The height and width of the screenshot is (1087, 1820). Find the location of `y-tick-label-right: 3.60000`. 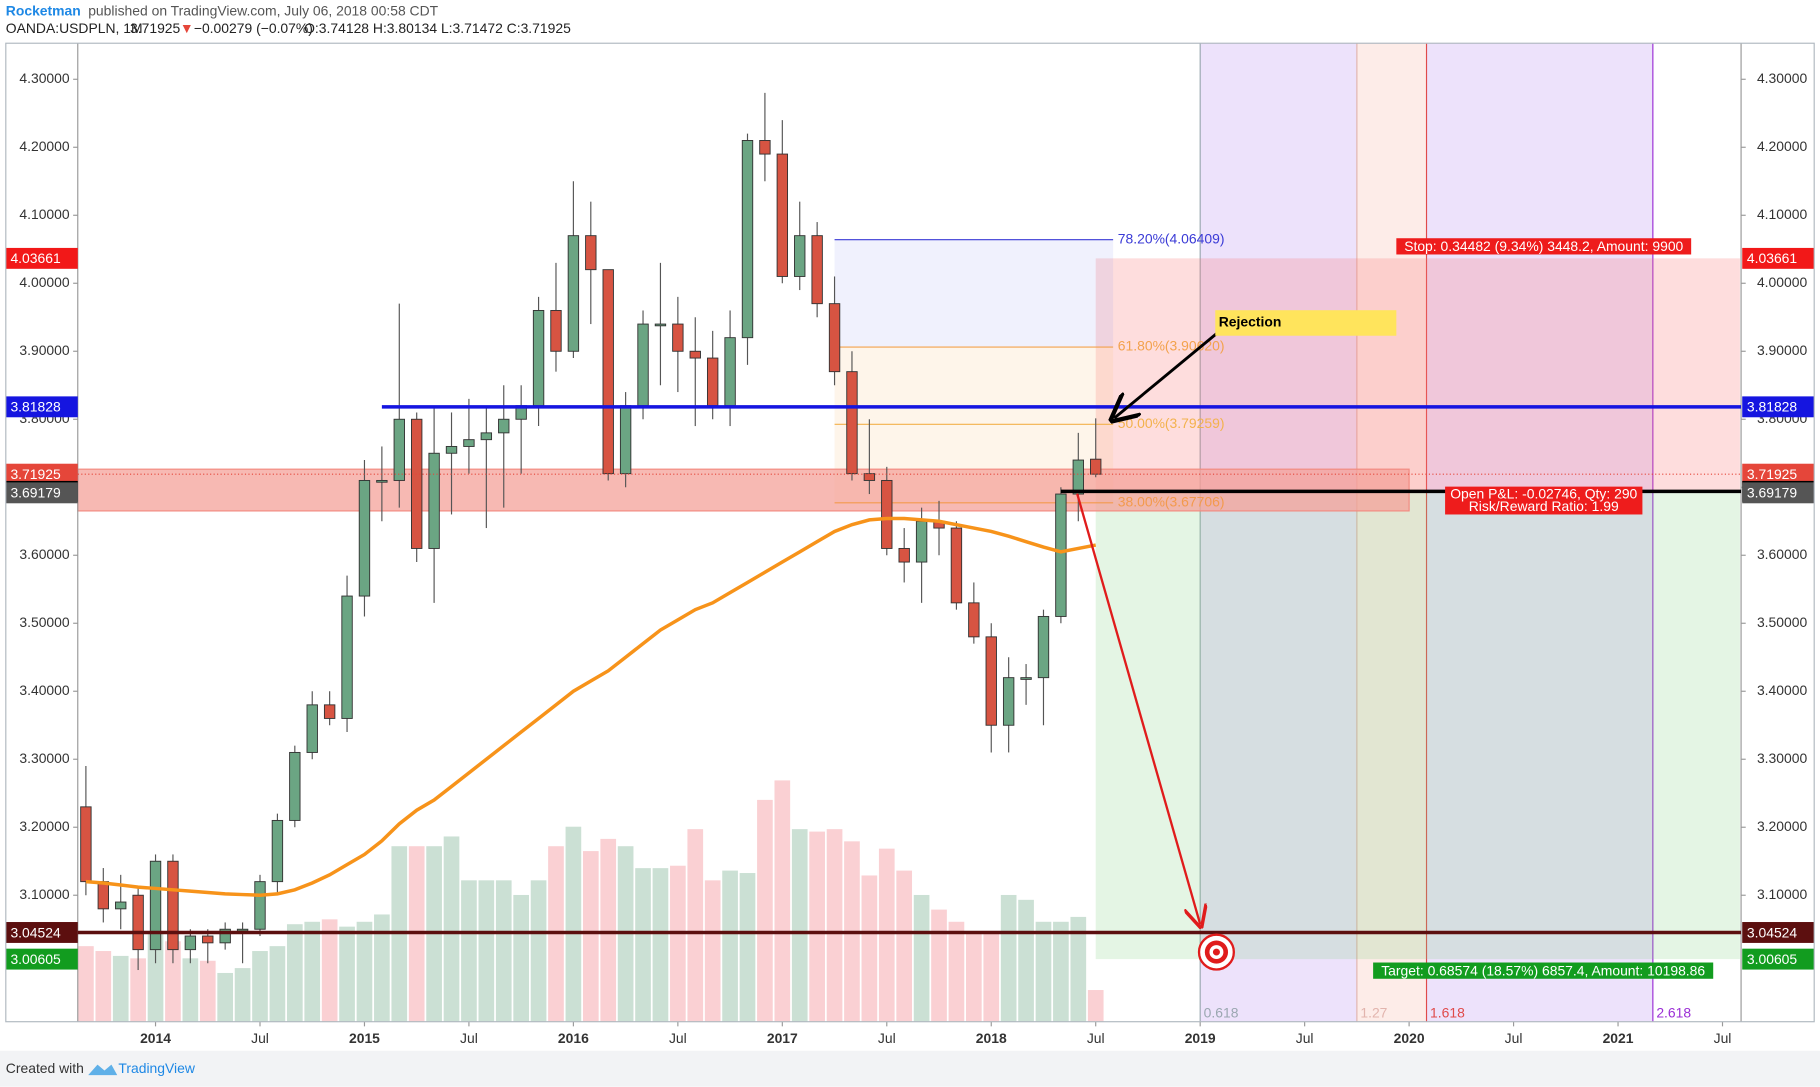

y-tick-label-right: 3.60000 is located at coordinates (1782, 554).